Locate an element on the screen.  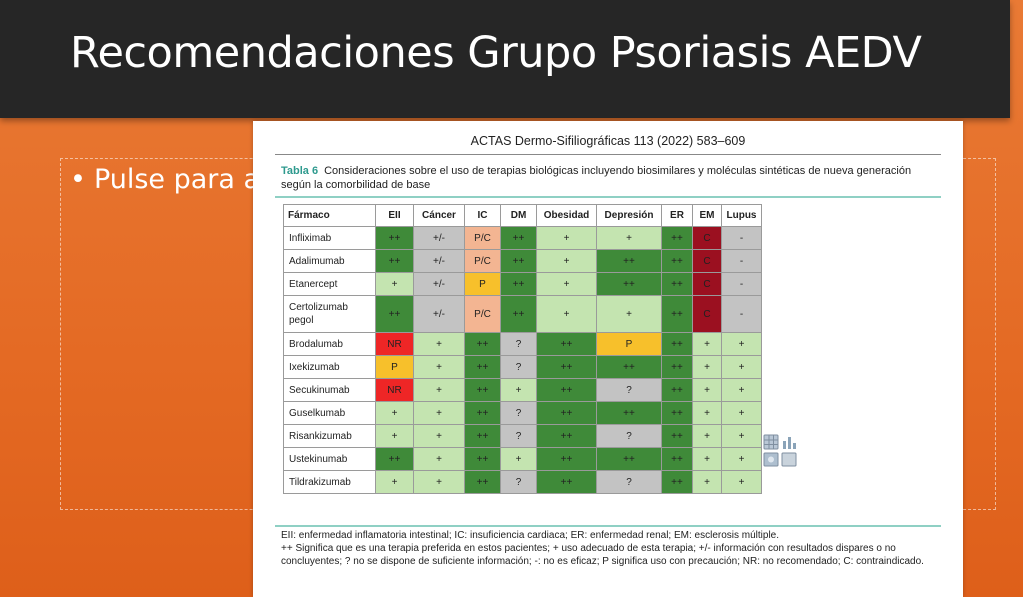
table-row: Risankizumab + + ++? ++? ++ + + is located at coordinates (522, 436).